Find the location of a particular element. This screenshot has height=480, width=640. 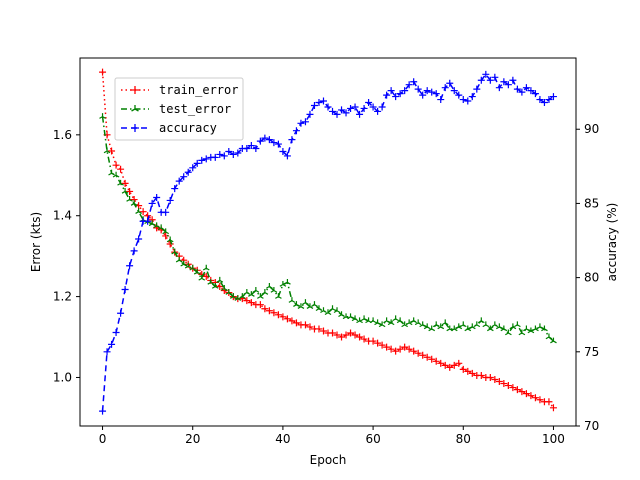

y-left-tick-label: 1.2 is located at coordinates (62, 297).